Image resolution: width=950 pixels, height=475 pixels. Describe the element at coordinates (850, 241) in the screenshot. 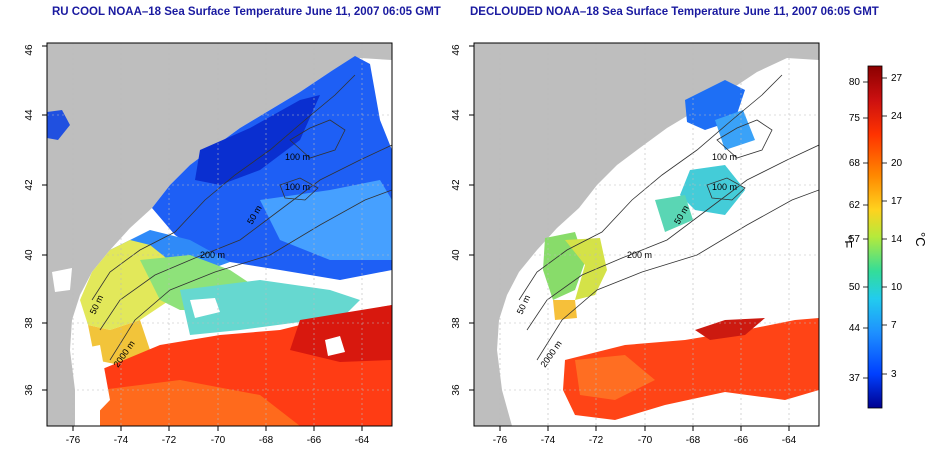

I see `fahrenheit-unit-label: °F` at that location.